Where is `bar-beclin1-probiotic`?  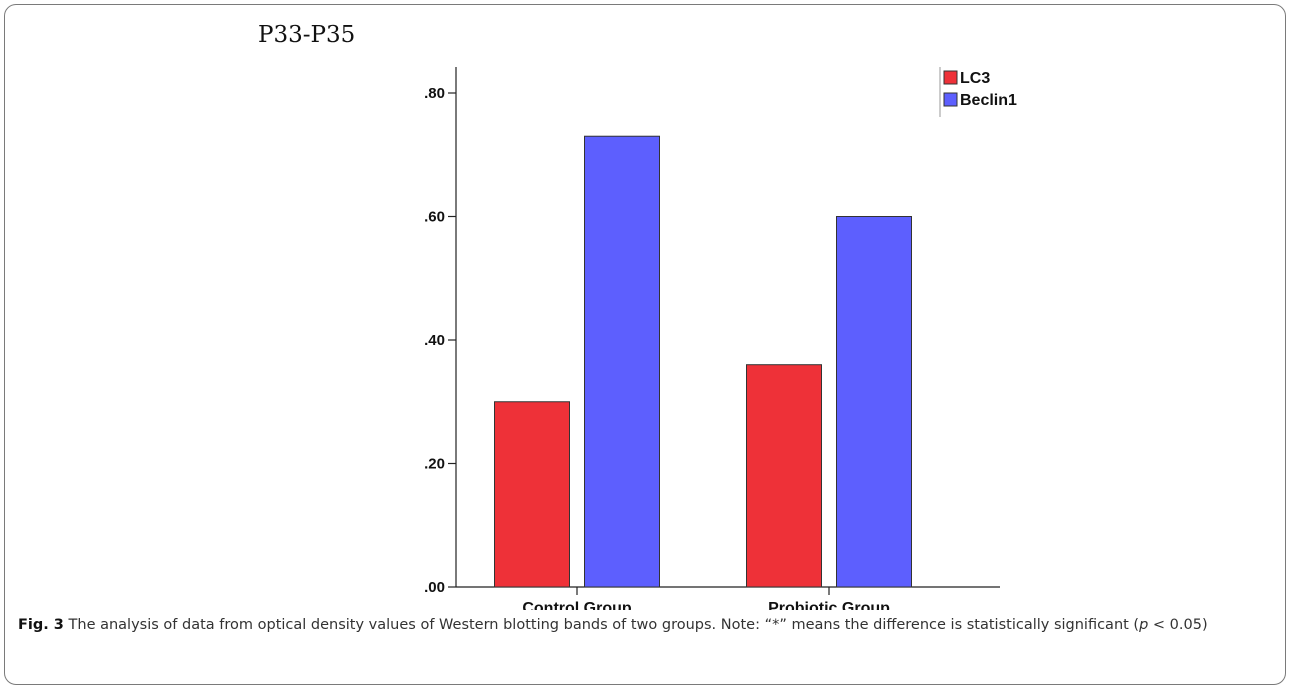
bar-beclin1-probiotic is located at coordinates (874, 402).